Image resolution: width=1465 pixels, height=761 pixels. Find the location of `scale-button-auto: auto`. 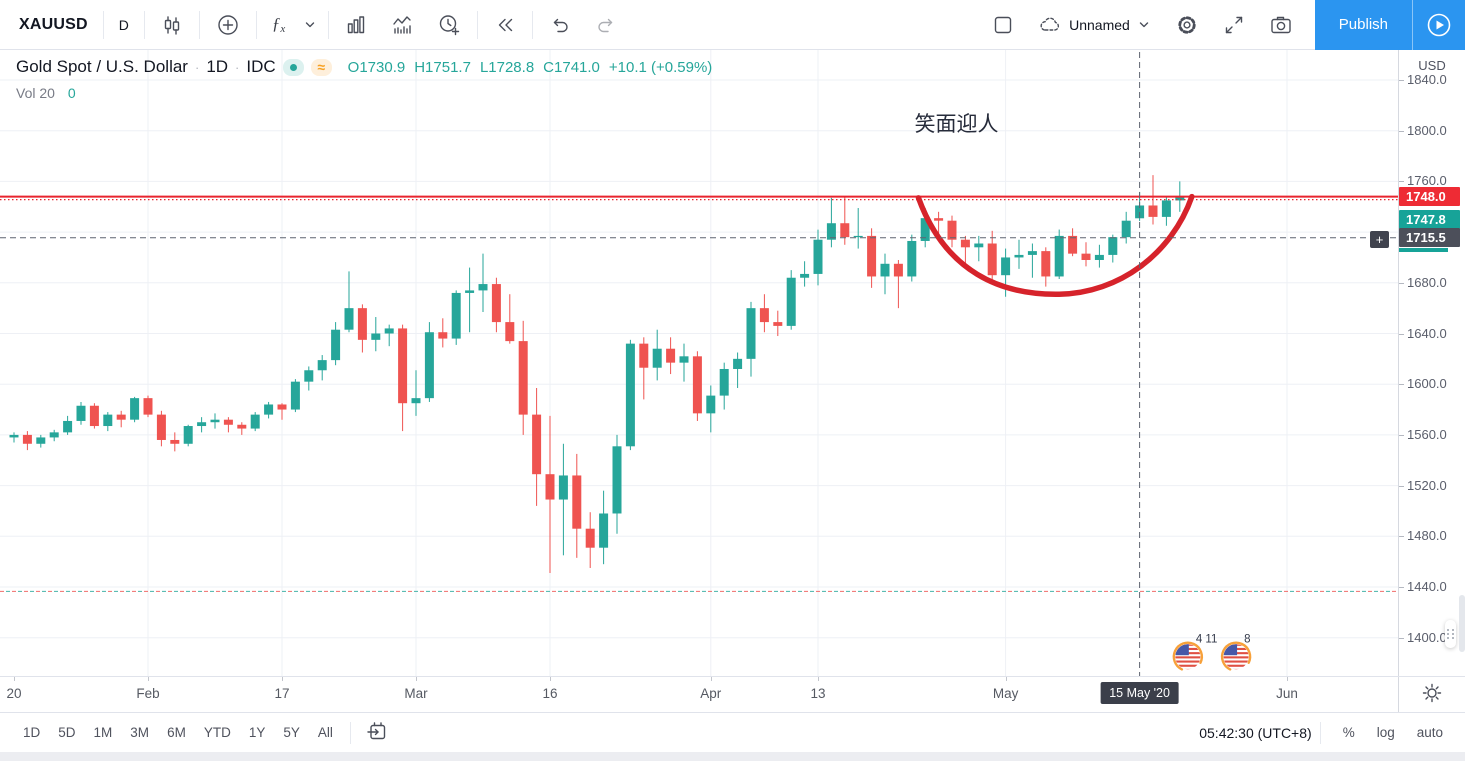

scale-button-auto: auto is located at coordinates (1430, 732).